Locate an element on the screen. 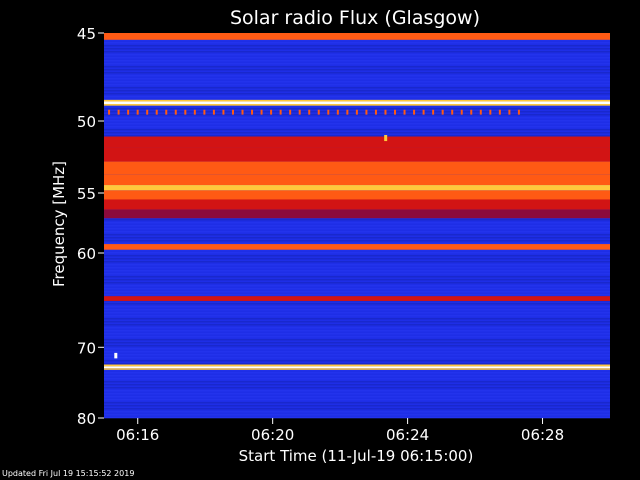  x-axis-label: Start Time (11-Jul-19 06:15:00) is located at coordinates (356, 456).